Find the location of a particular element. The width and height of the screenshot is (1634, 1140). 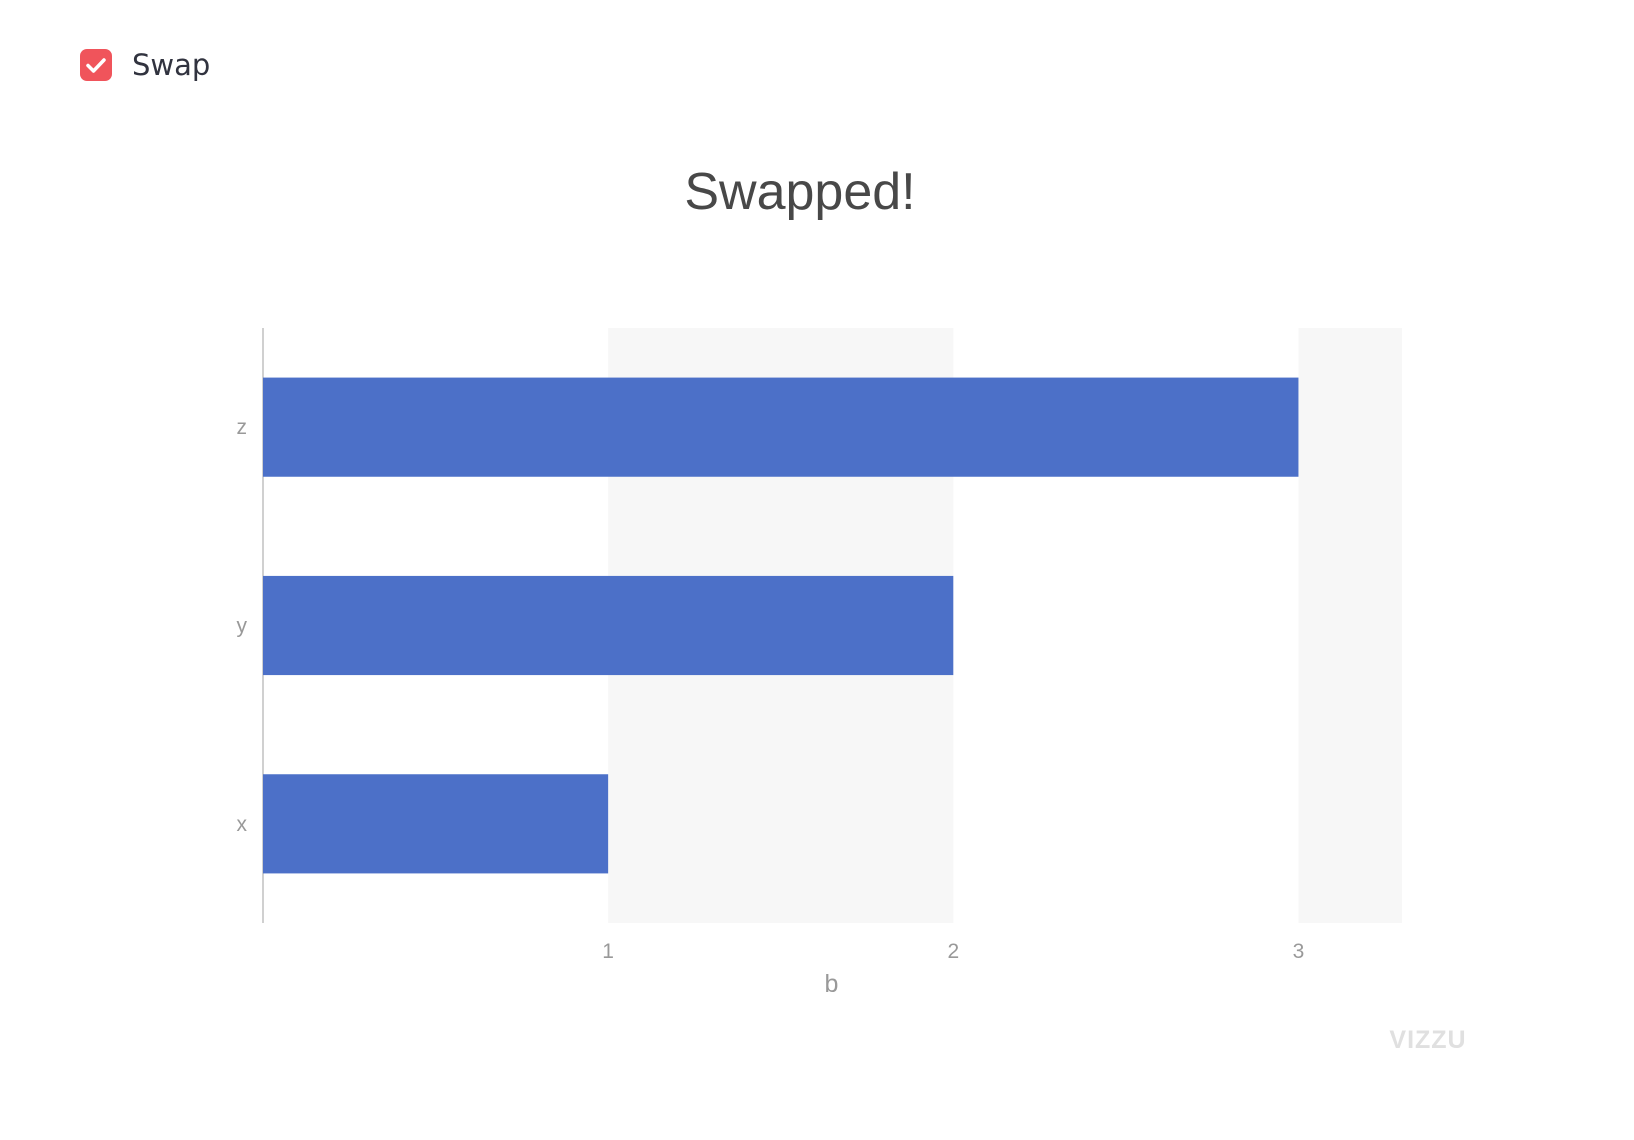

x-tick-label: 2 is located at coordinates (953, 951).